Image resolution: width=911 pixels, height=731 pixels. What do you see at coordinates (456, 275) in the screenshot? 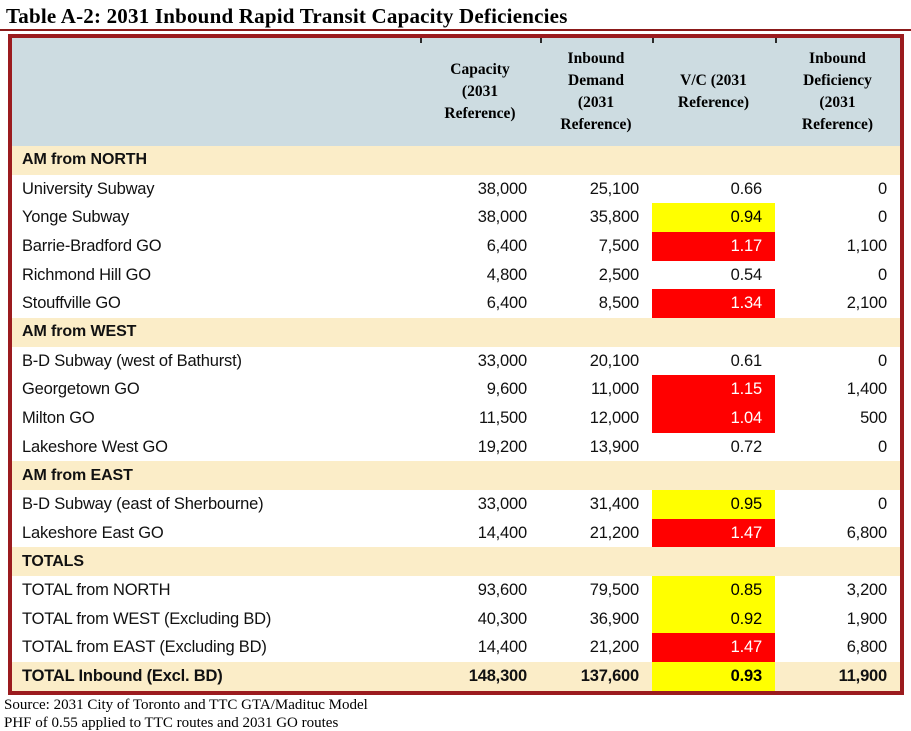
I see `table-row: Richmond Hill GO 4,800 2,500 0.54 0` at bounding box center [456, 275].